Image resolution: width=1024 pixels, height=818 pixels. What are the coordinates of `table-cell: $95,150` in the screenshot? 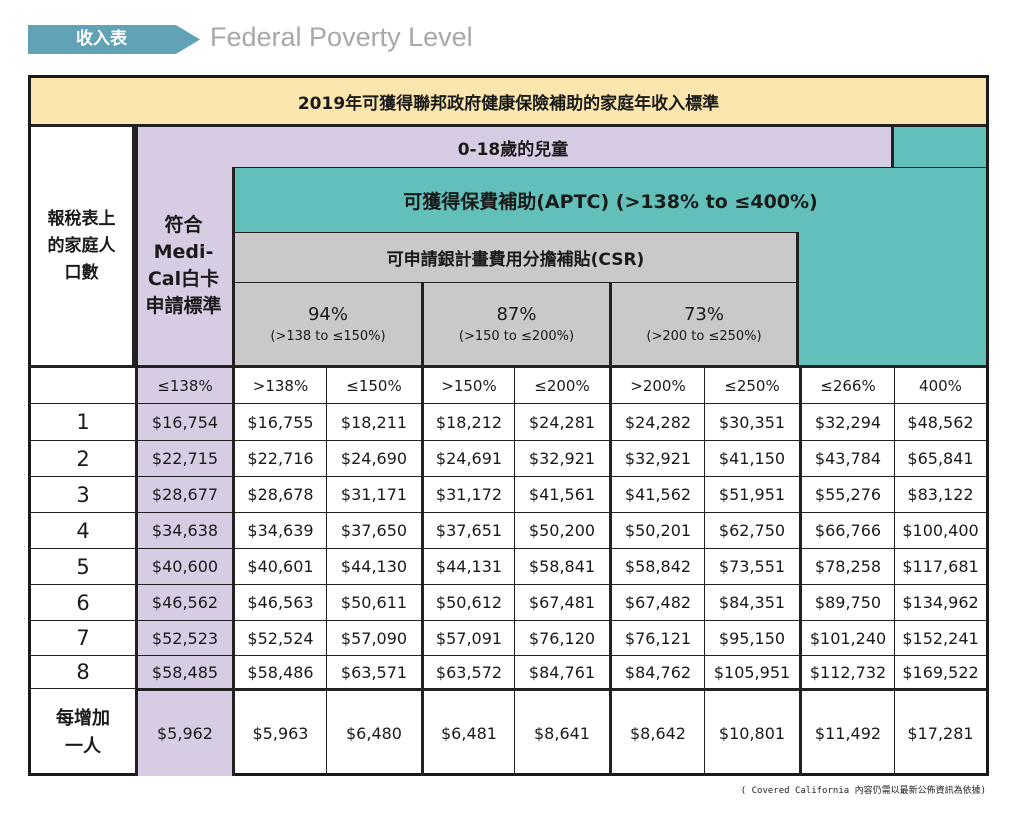 It's located at (751, 637).